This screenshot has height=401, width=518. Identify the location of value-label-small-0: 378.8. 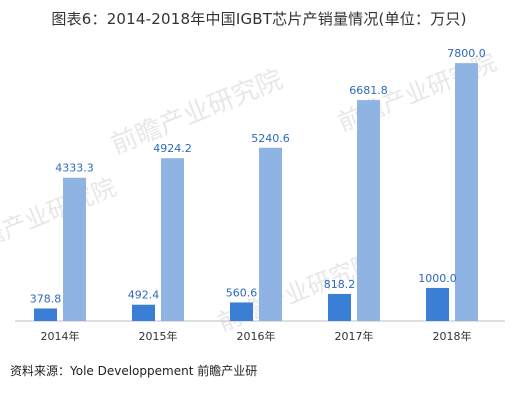
(46, 298).